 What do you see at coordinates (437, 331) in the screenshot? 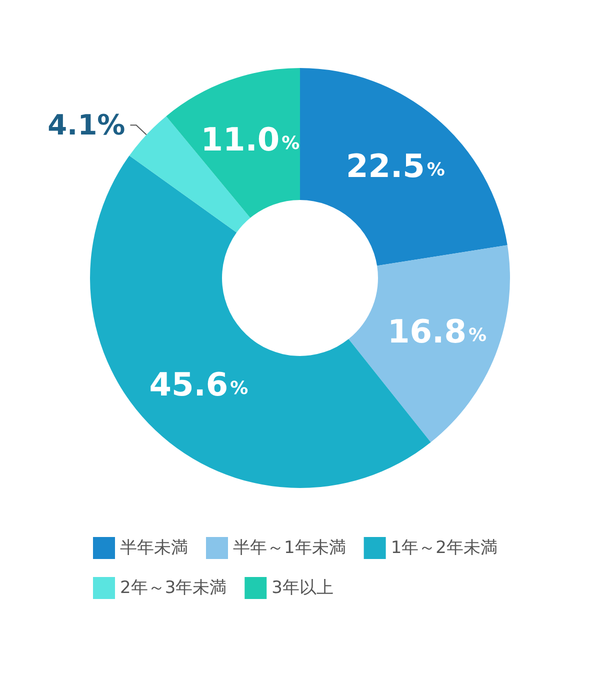
I see `data-label: 16.8%` at bounding box center [437, 331].